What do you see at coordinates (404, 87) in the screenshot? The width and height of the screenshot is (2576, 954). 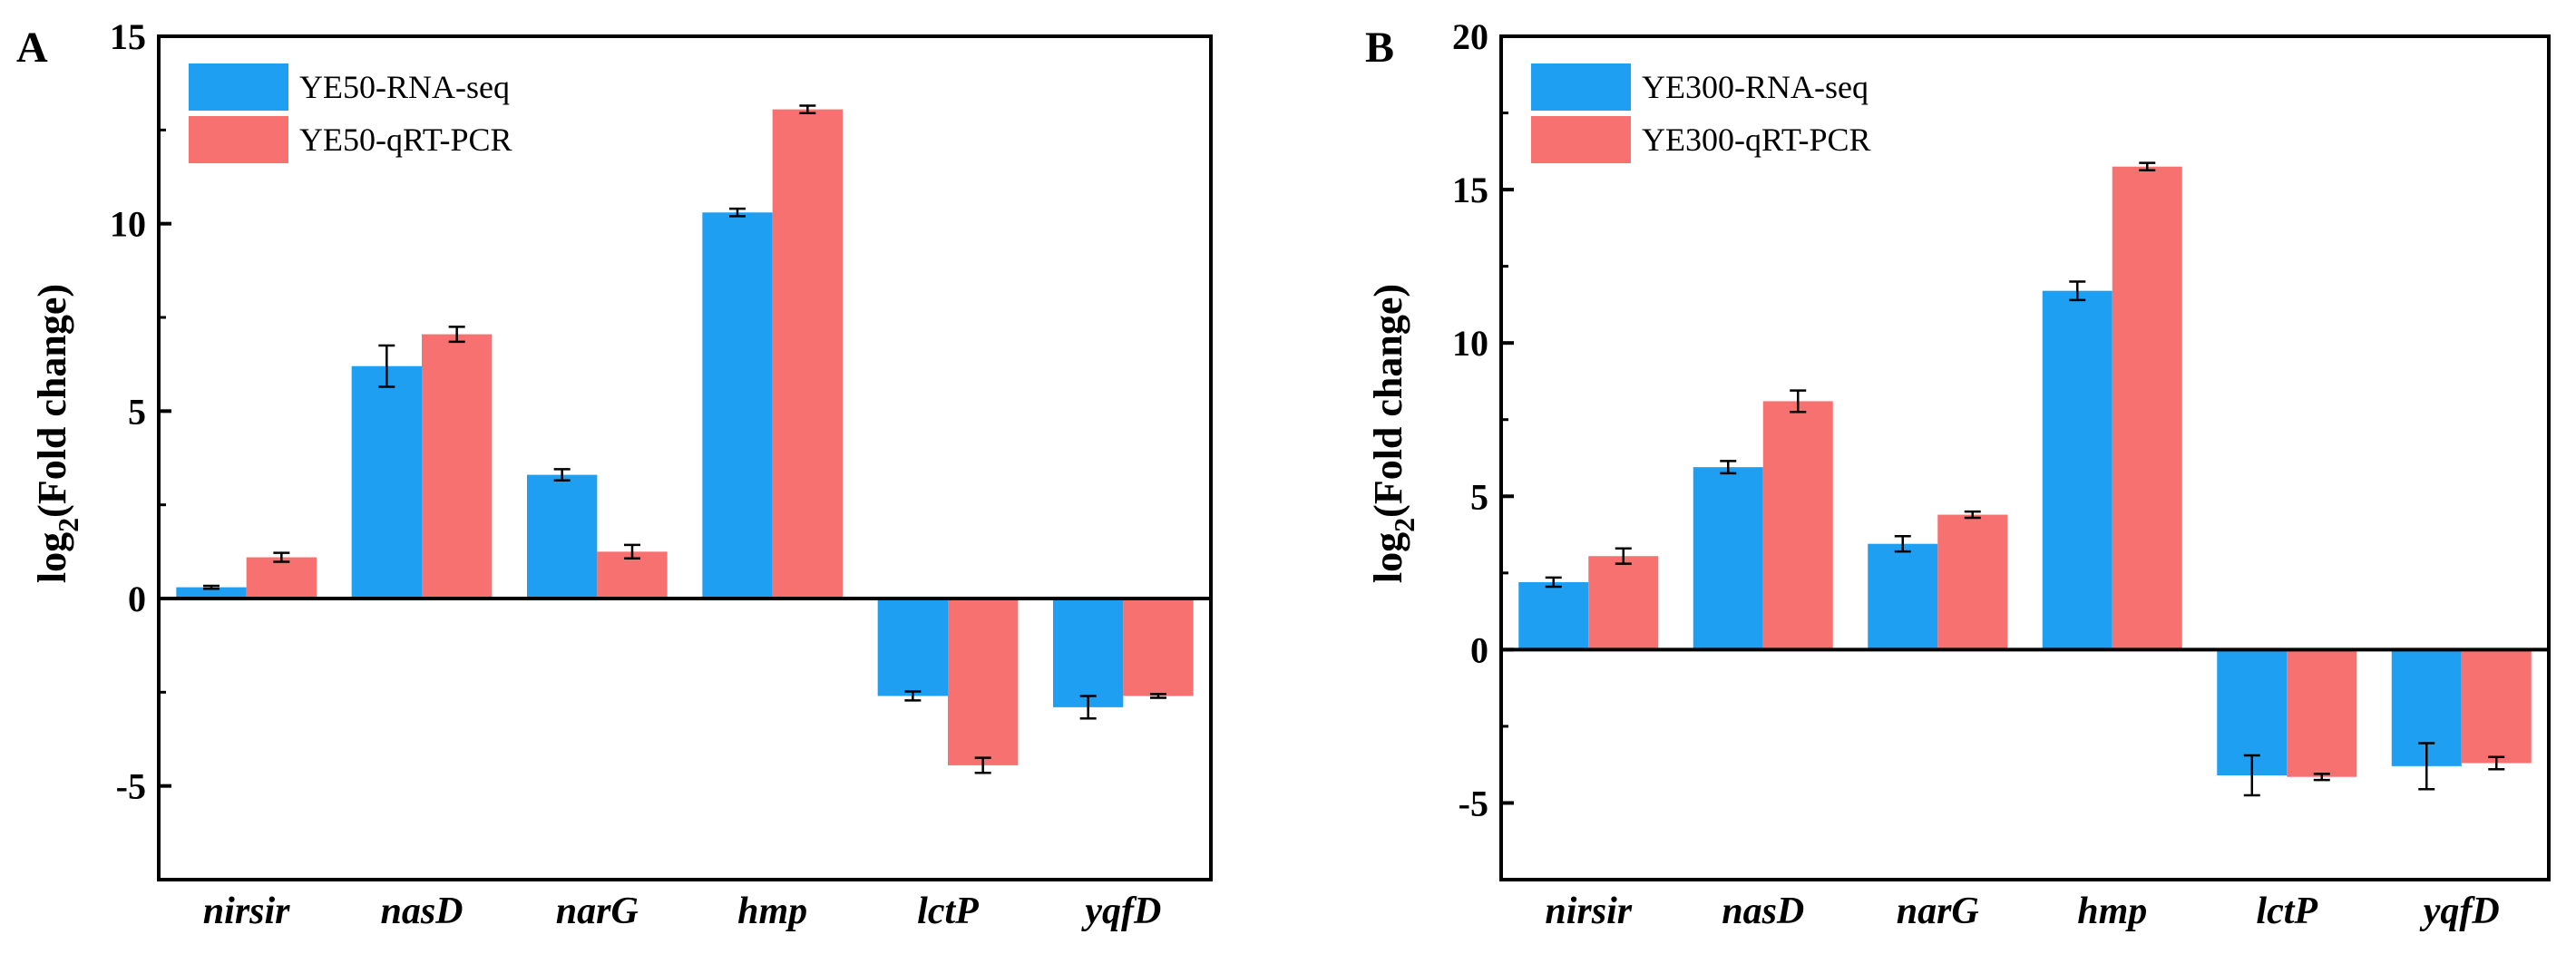 I see `panel-a-legend-label-0: YE50-RNA-seq` at bounding box center [404, 87].